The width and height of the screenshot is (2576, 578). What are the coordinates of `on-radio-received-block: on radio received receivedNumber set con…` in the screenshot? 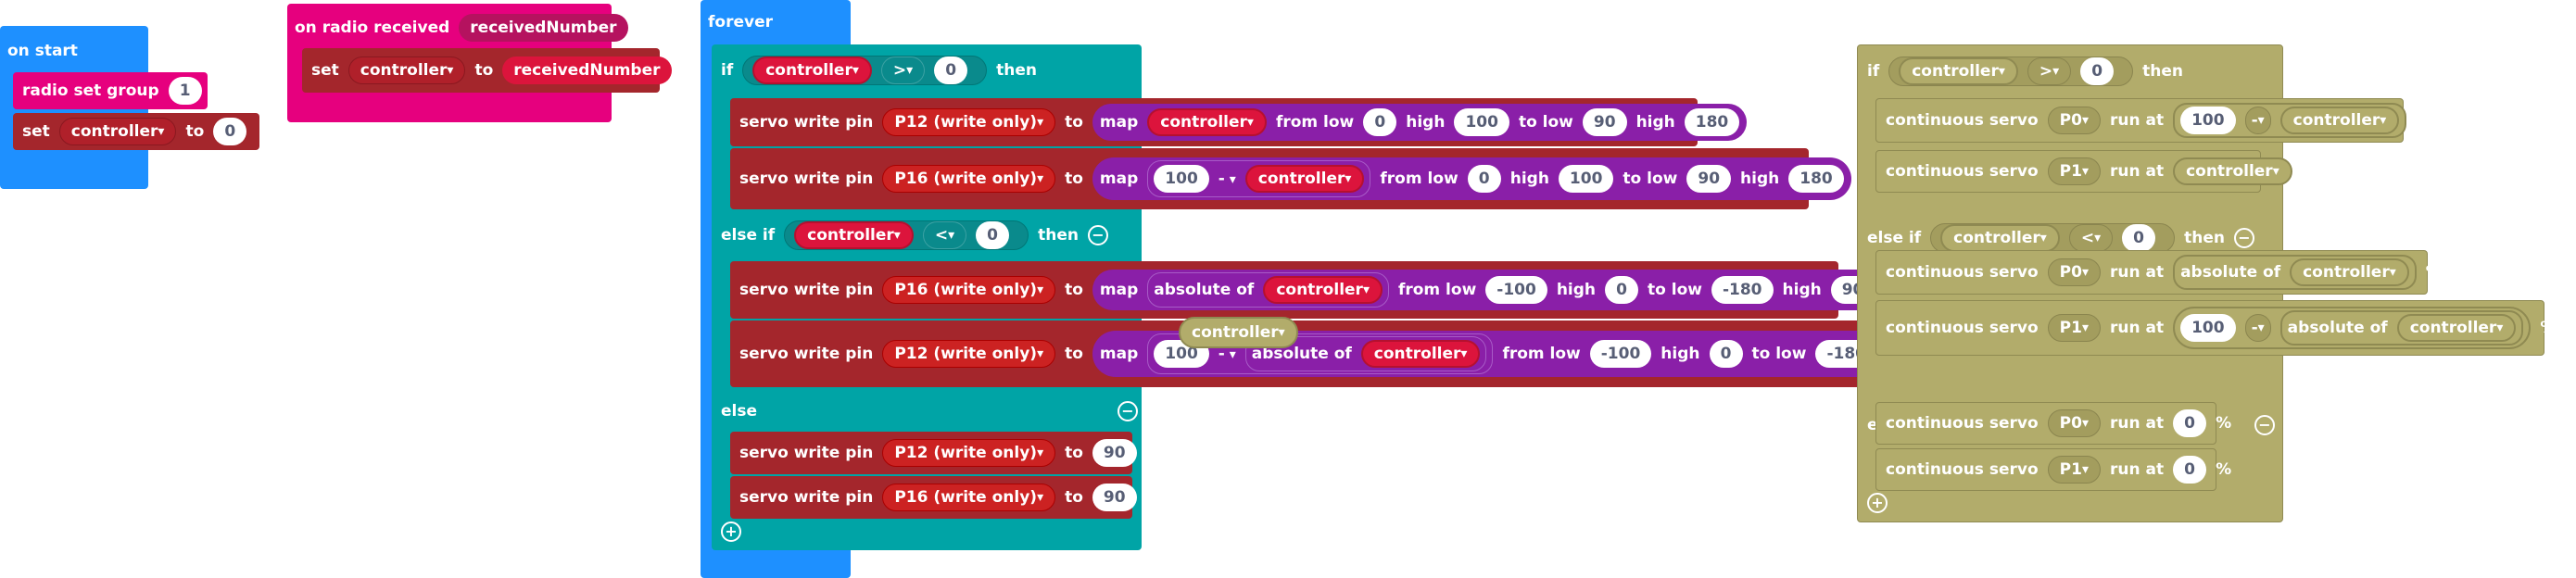 It's located at (479, 63).